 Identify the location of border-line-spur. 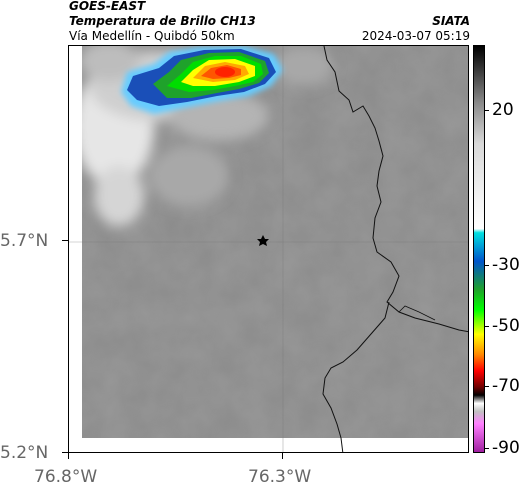
(417, 313).